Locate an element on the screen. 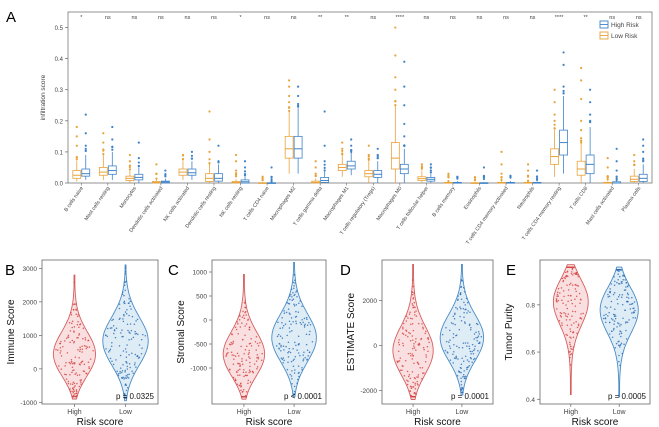  box-low is located at coordinates (351, 165).